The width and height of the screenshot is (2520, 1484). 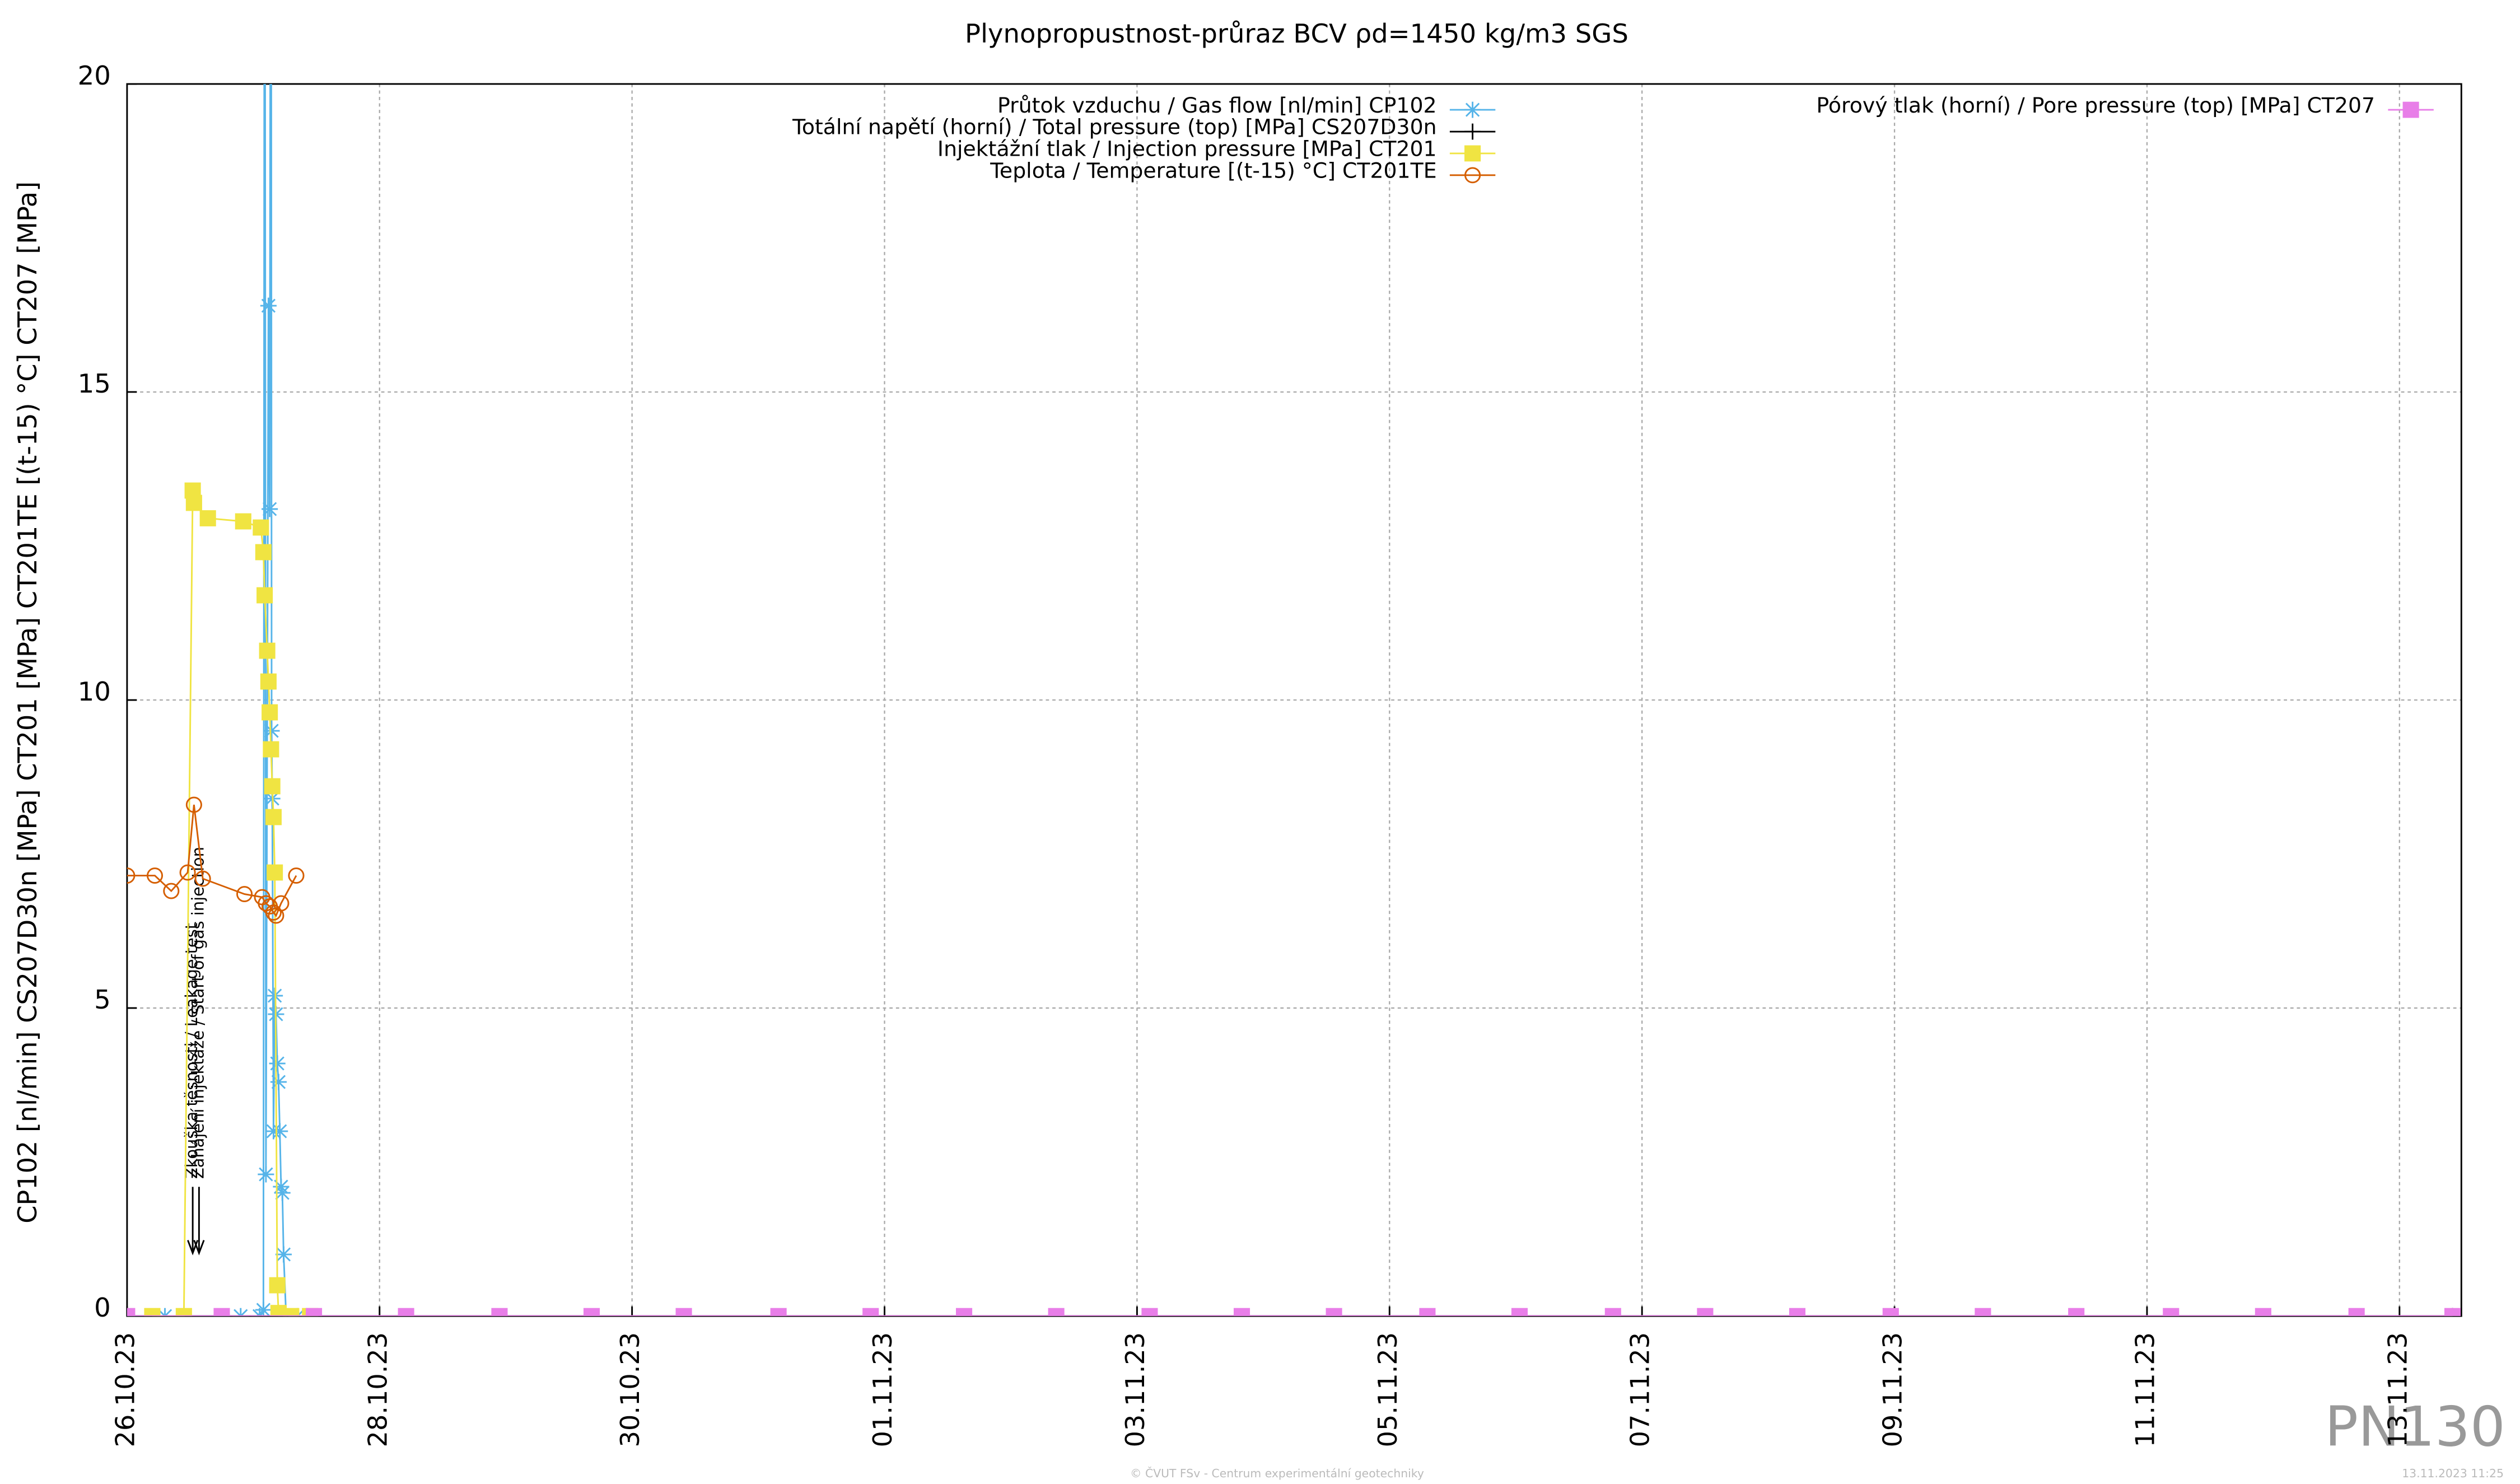 I want to click on x-tick-label: 09.11.23, so click(x=1892, y=1390).